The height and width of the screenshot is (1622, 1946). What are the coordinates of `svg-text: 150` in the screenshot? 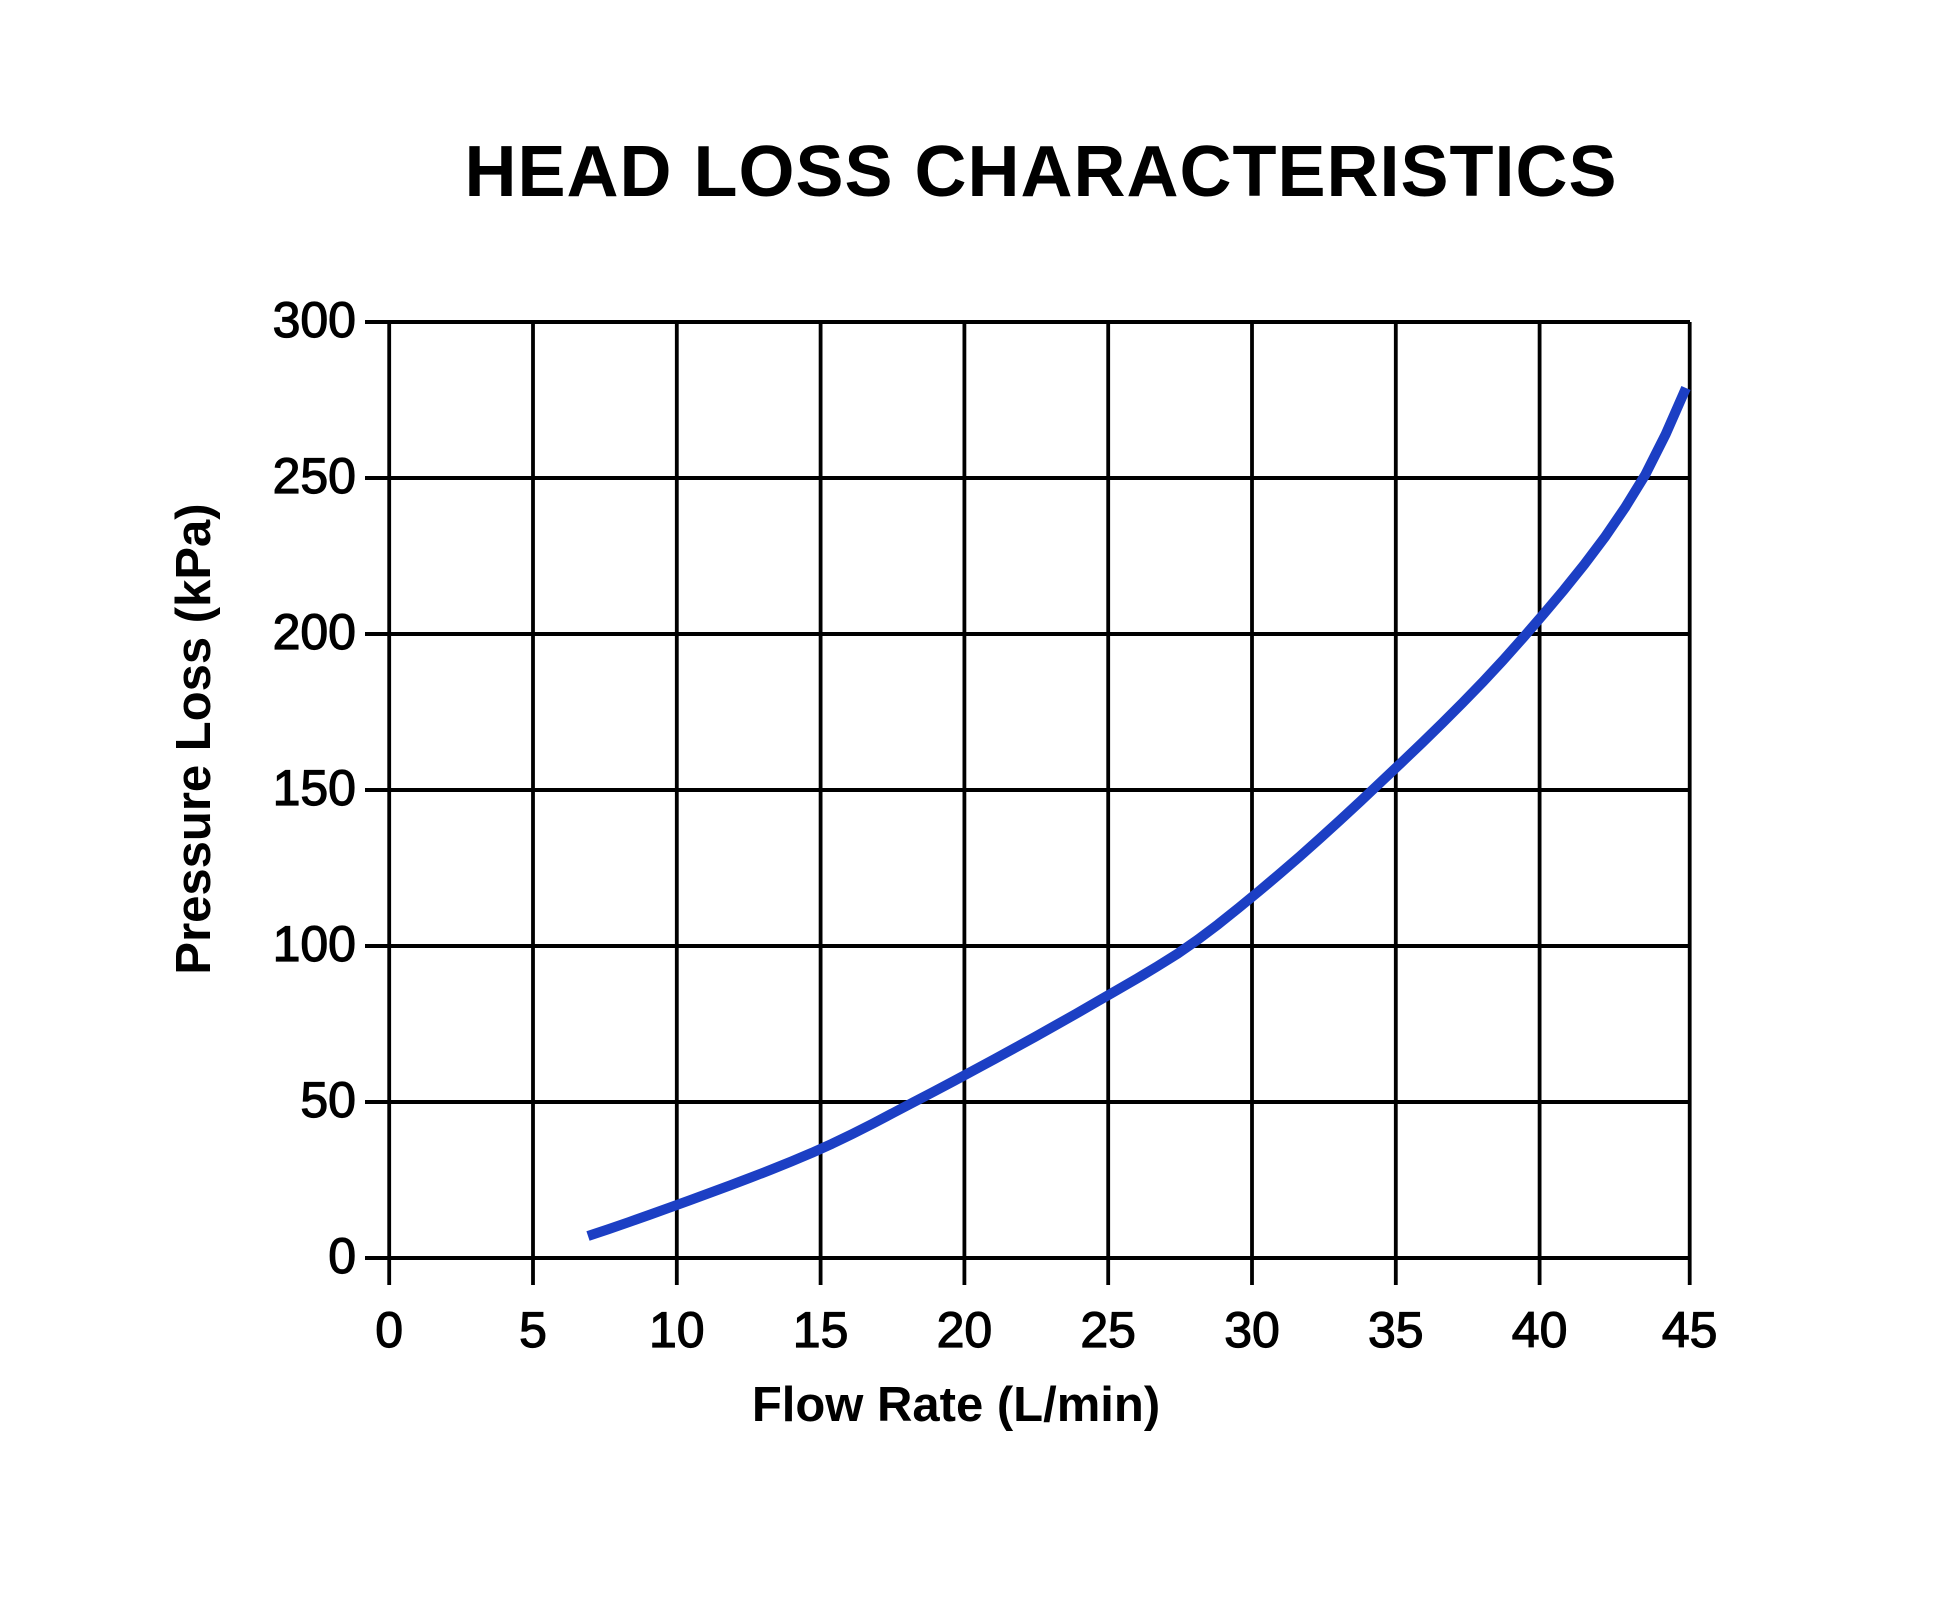 It's located at (314, 788).